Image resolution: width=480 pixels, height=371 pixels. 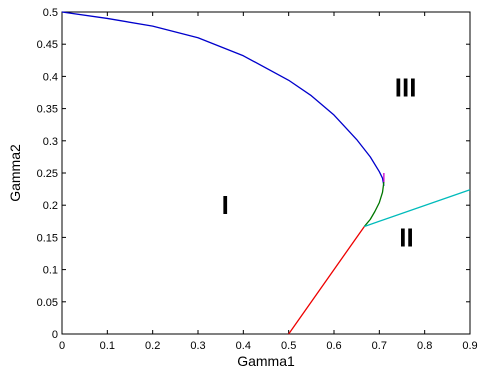 What do you see at coordinates (406, 237) in the screenshot?
I see `region-label: II` at bounding box center [406, 237].